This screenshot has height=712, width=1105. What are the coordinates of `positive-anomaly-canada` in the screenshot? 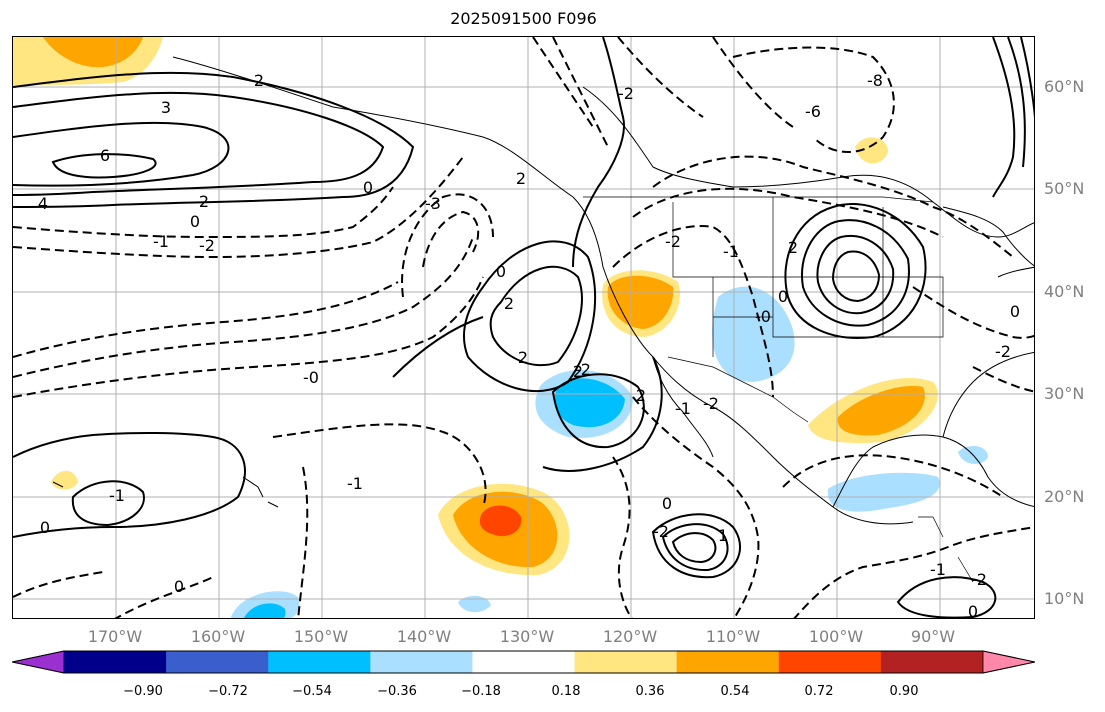 It's located at (871, 150).